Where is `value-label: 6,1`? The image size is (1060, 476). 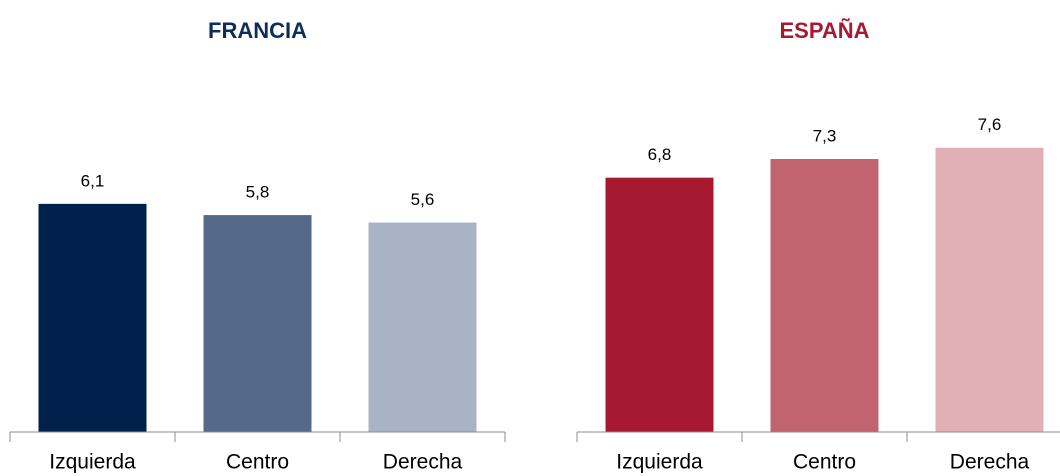
value-label: 6,1 is located at coordinates (93, 180).